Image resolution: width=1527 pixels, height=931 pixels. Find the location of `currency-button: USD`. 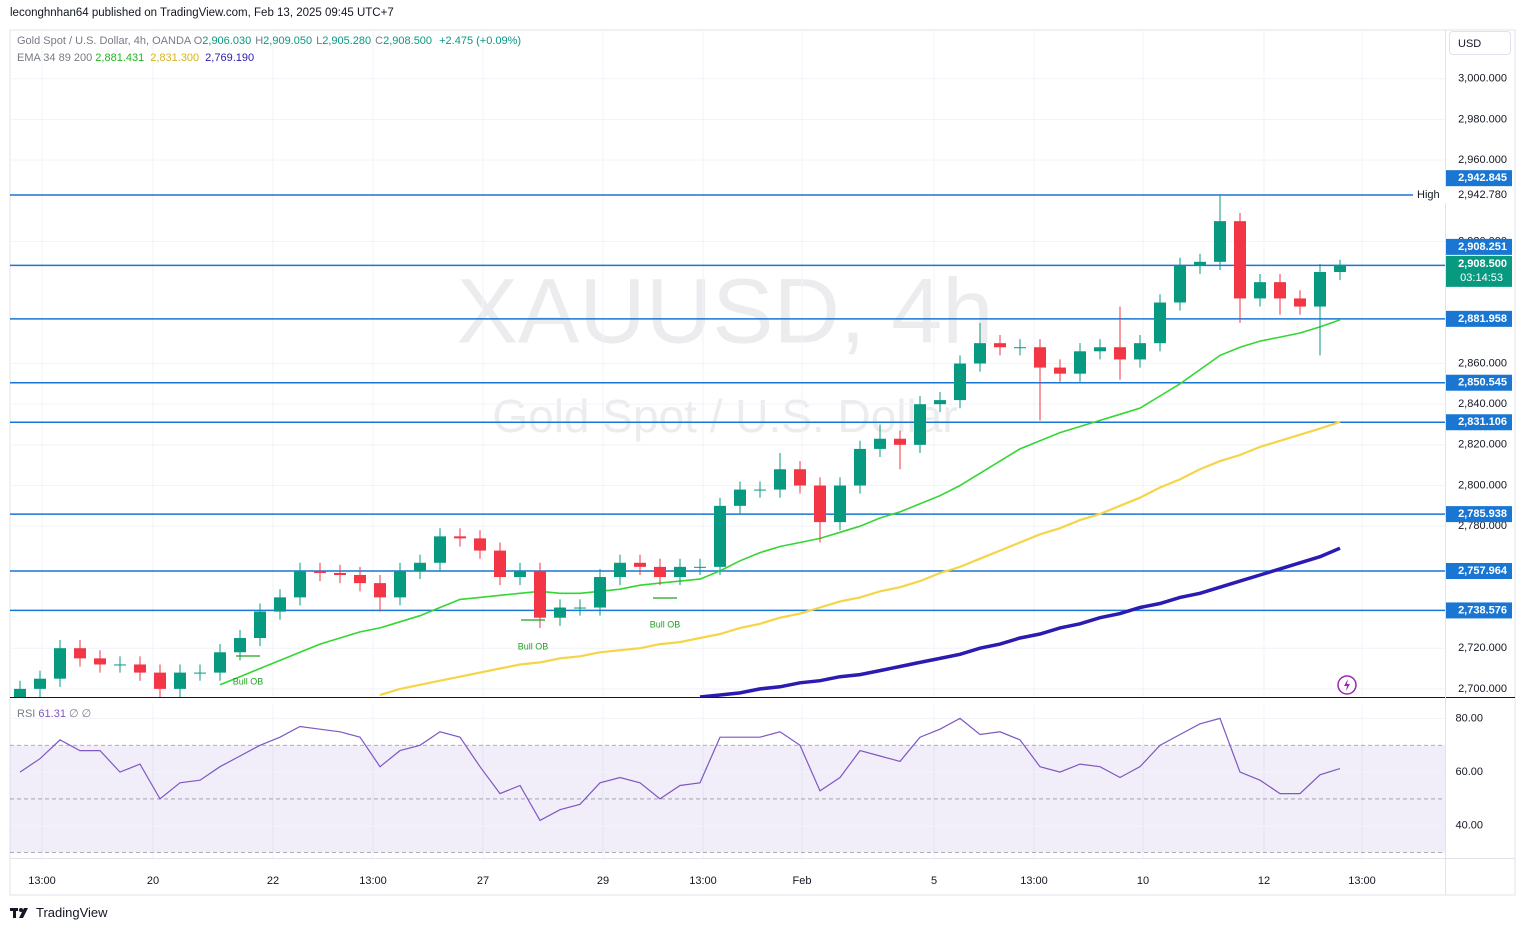

currency-button: USD is located at coordinates (1480, 43).